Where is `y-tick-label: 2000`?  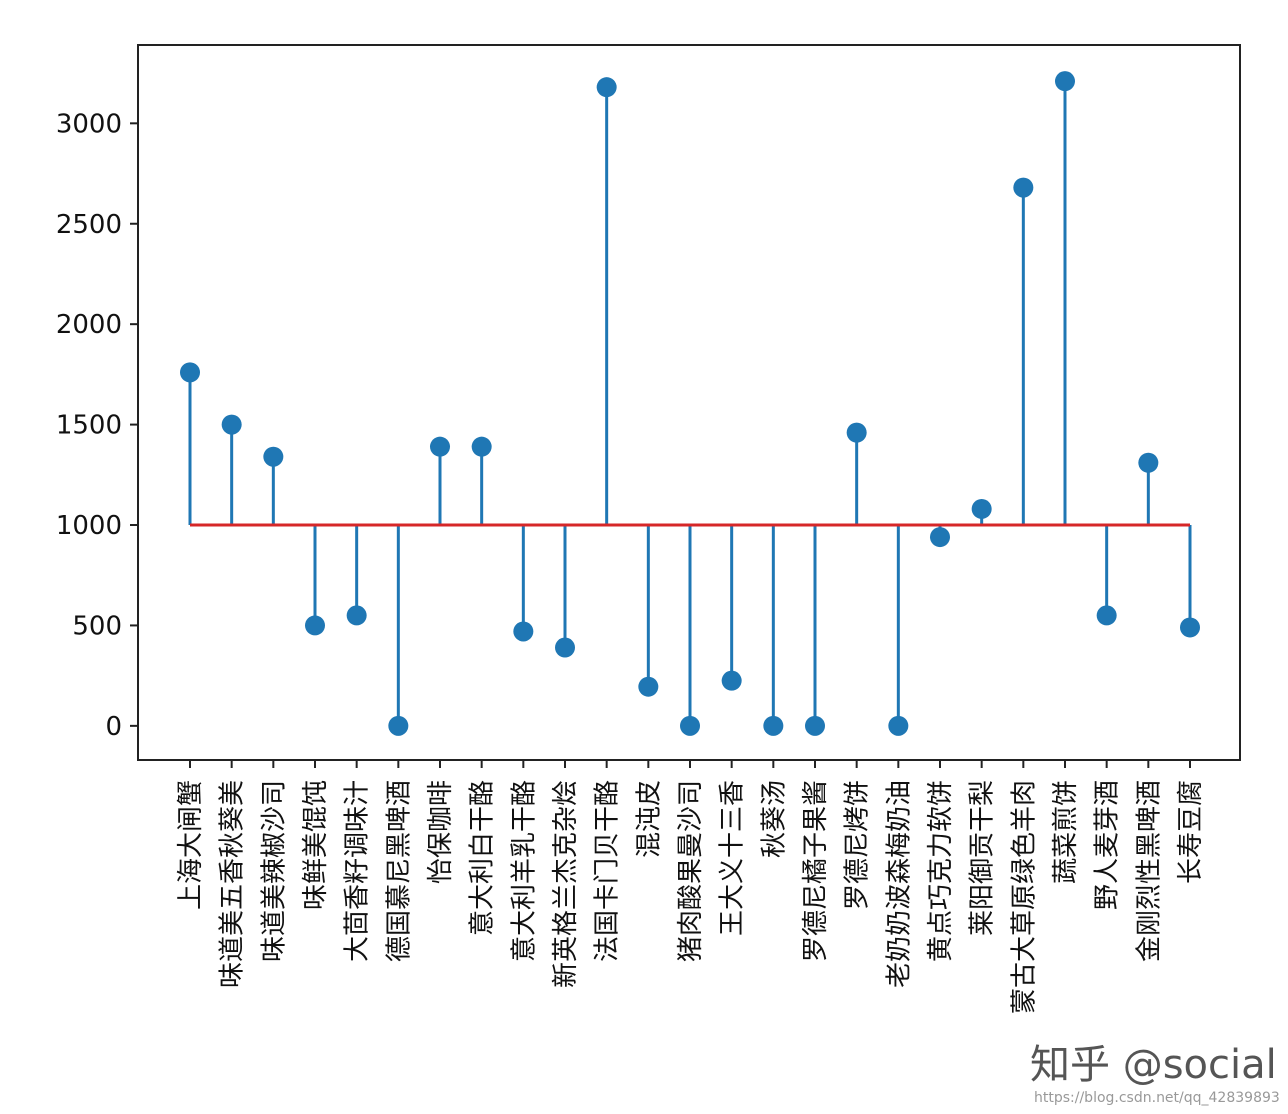
y-tick-label: 2000 is located at coordinates (89, 325).